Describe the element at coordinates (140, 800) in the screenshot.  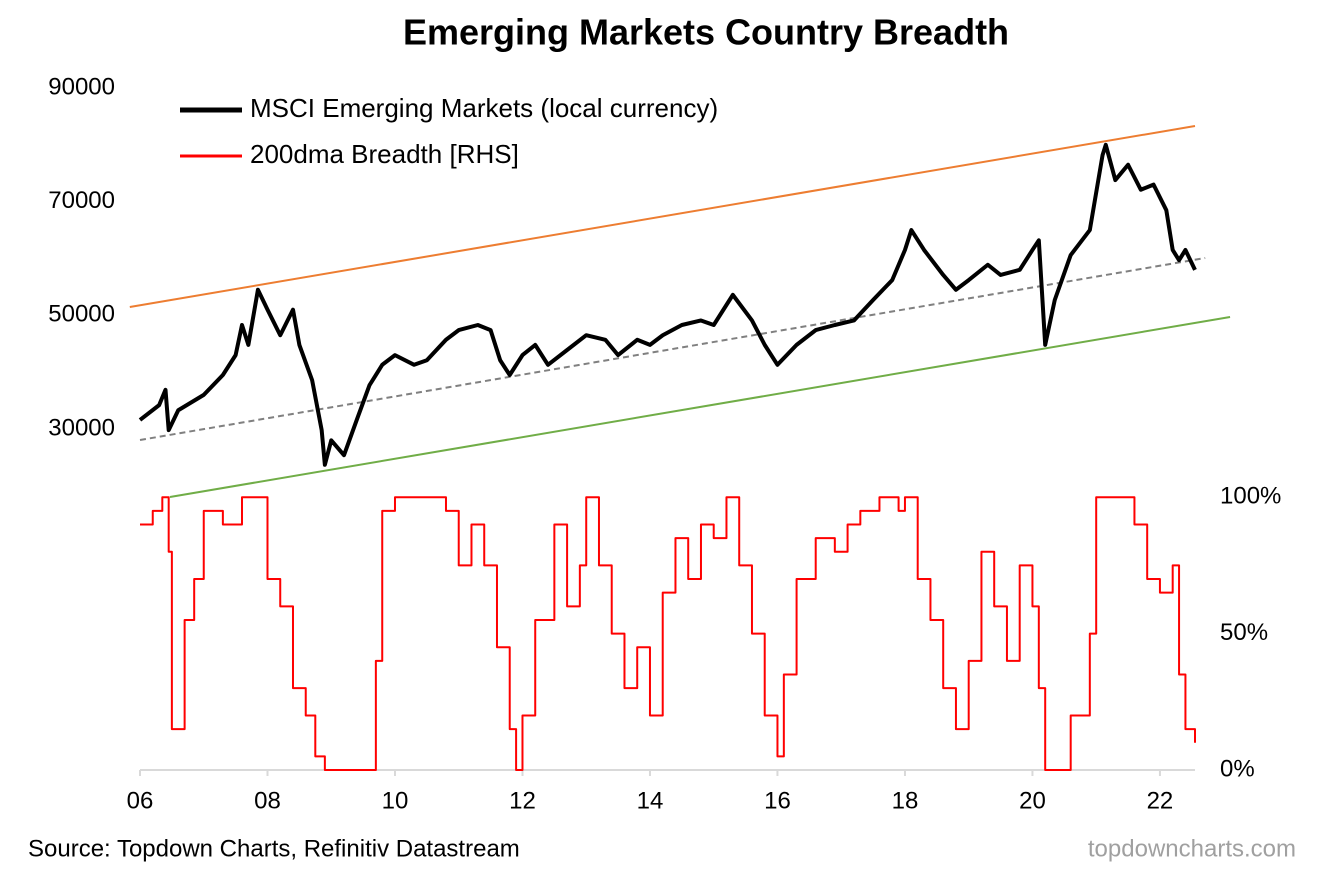
I see `x-tick-label: 06` at that location.